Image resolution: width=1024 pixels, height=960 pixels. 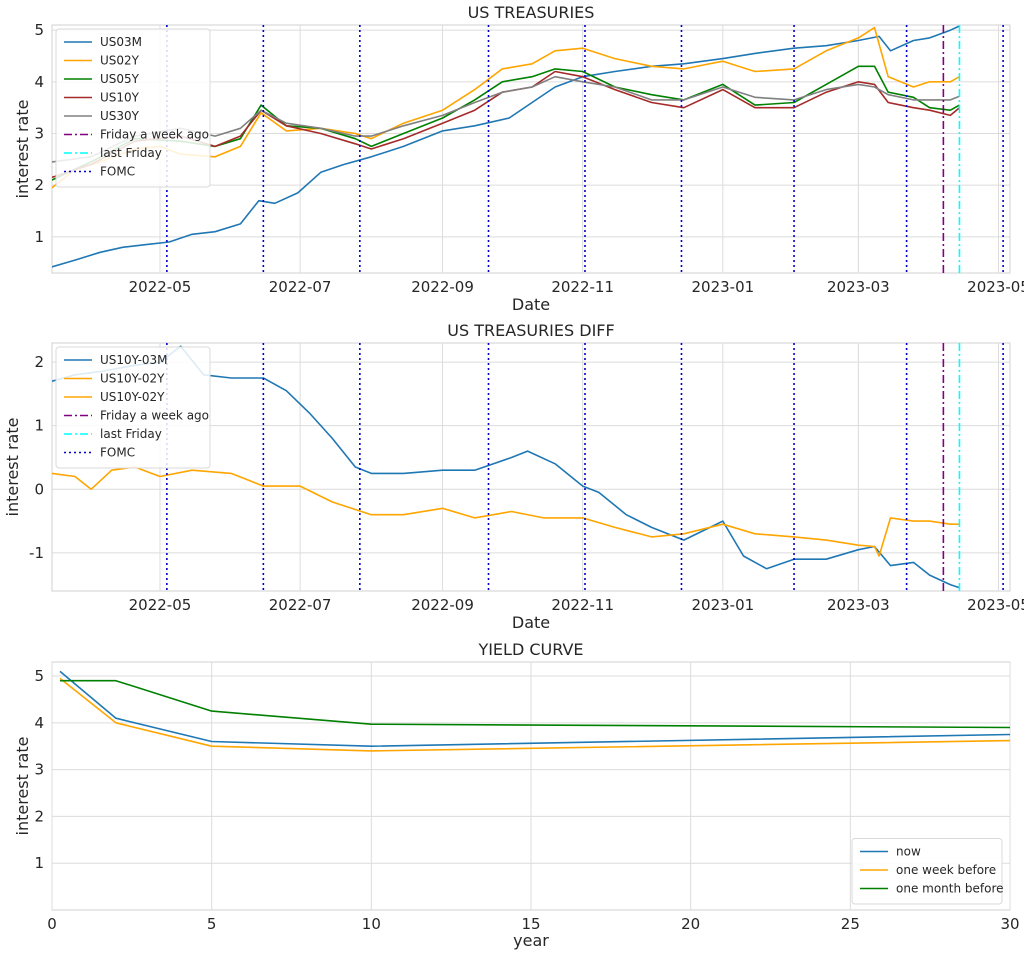 I want to click on chart-title: YIELD CURVE, so click(x=530, y=649).